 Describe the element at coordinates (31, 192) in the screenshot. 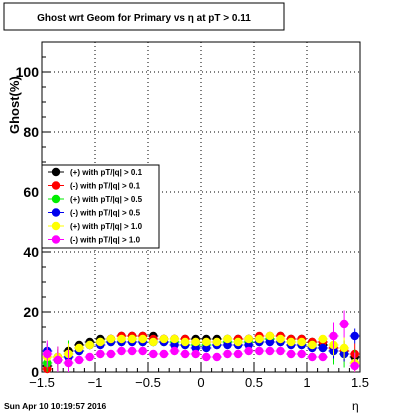

I see `y-tick-label: 60` at that location.